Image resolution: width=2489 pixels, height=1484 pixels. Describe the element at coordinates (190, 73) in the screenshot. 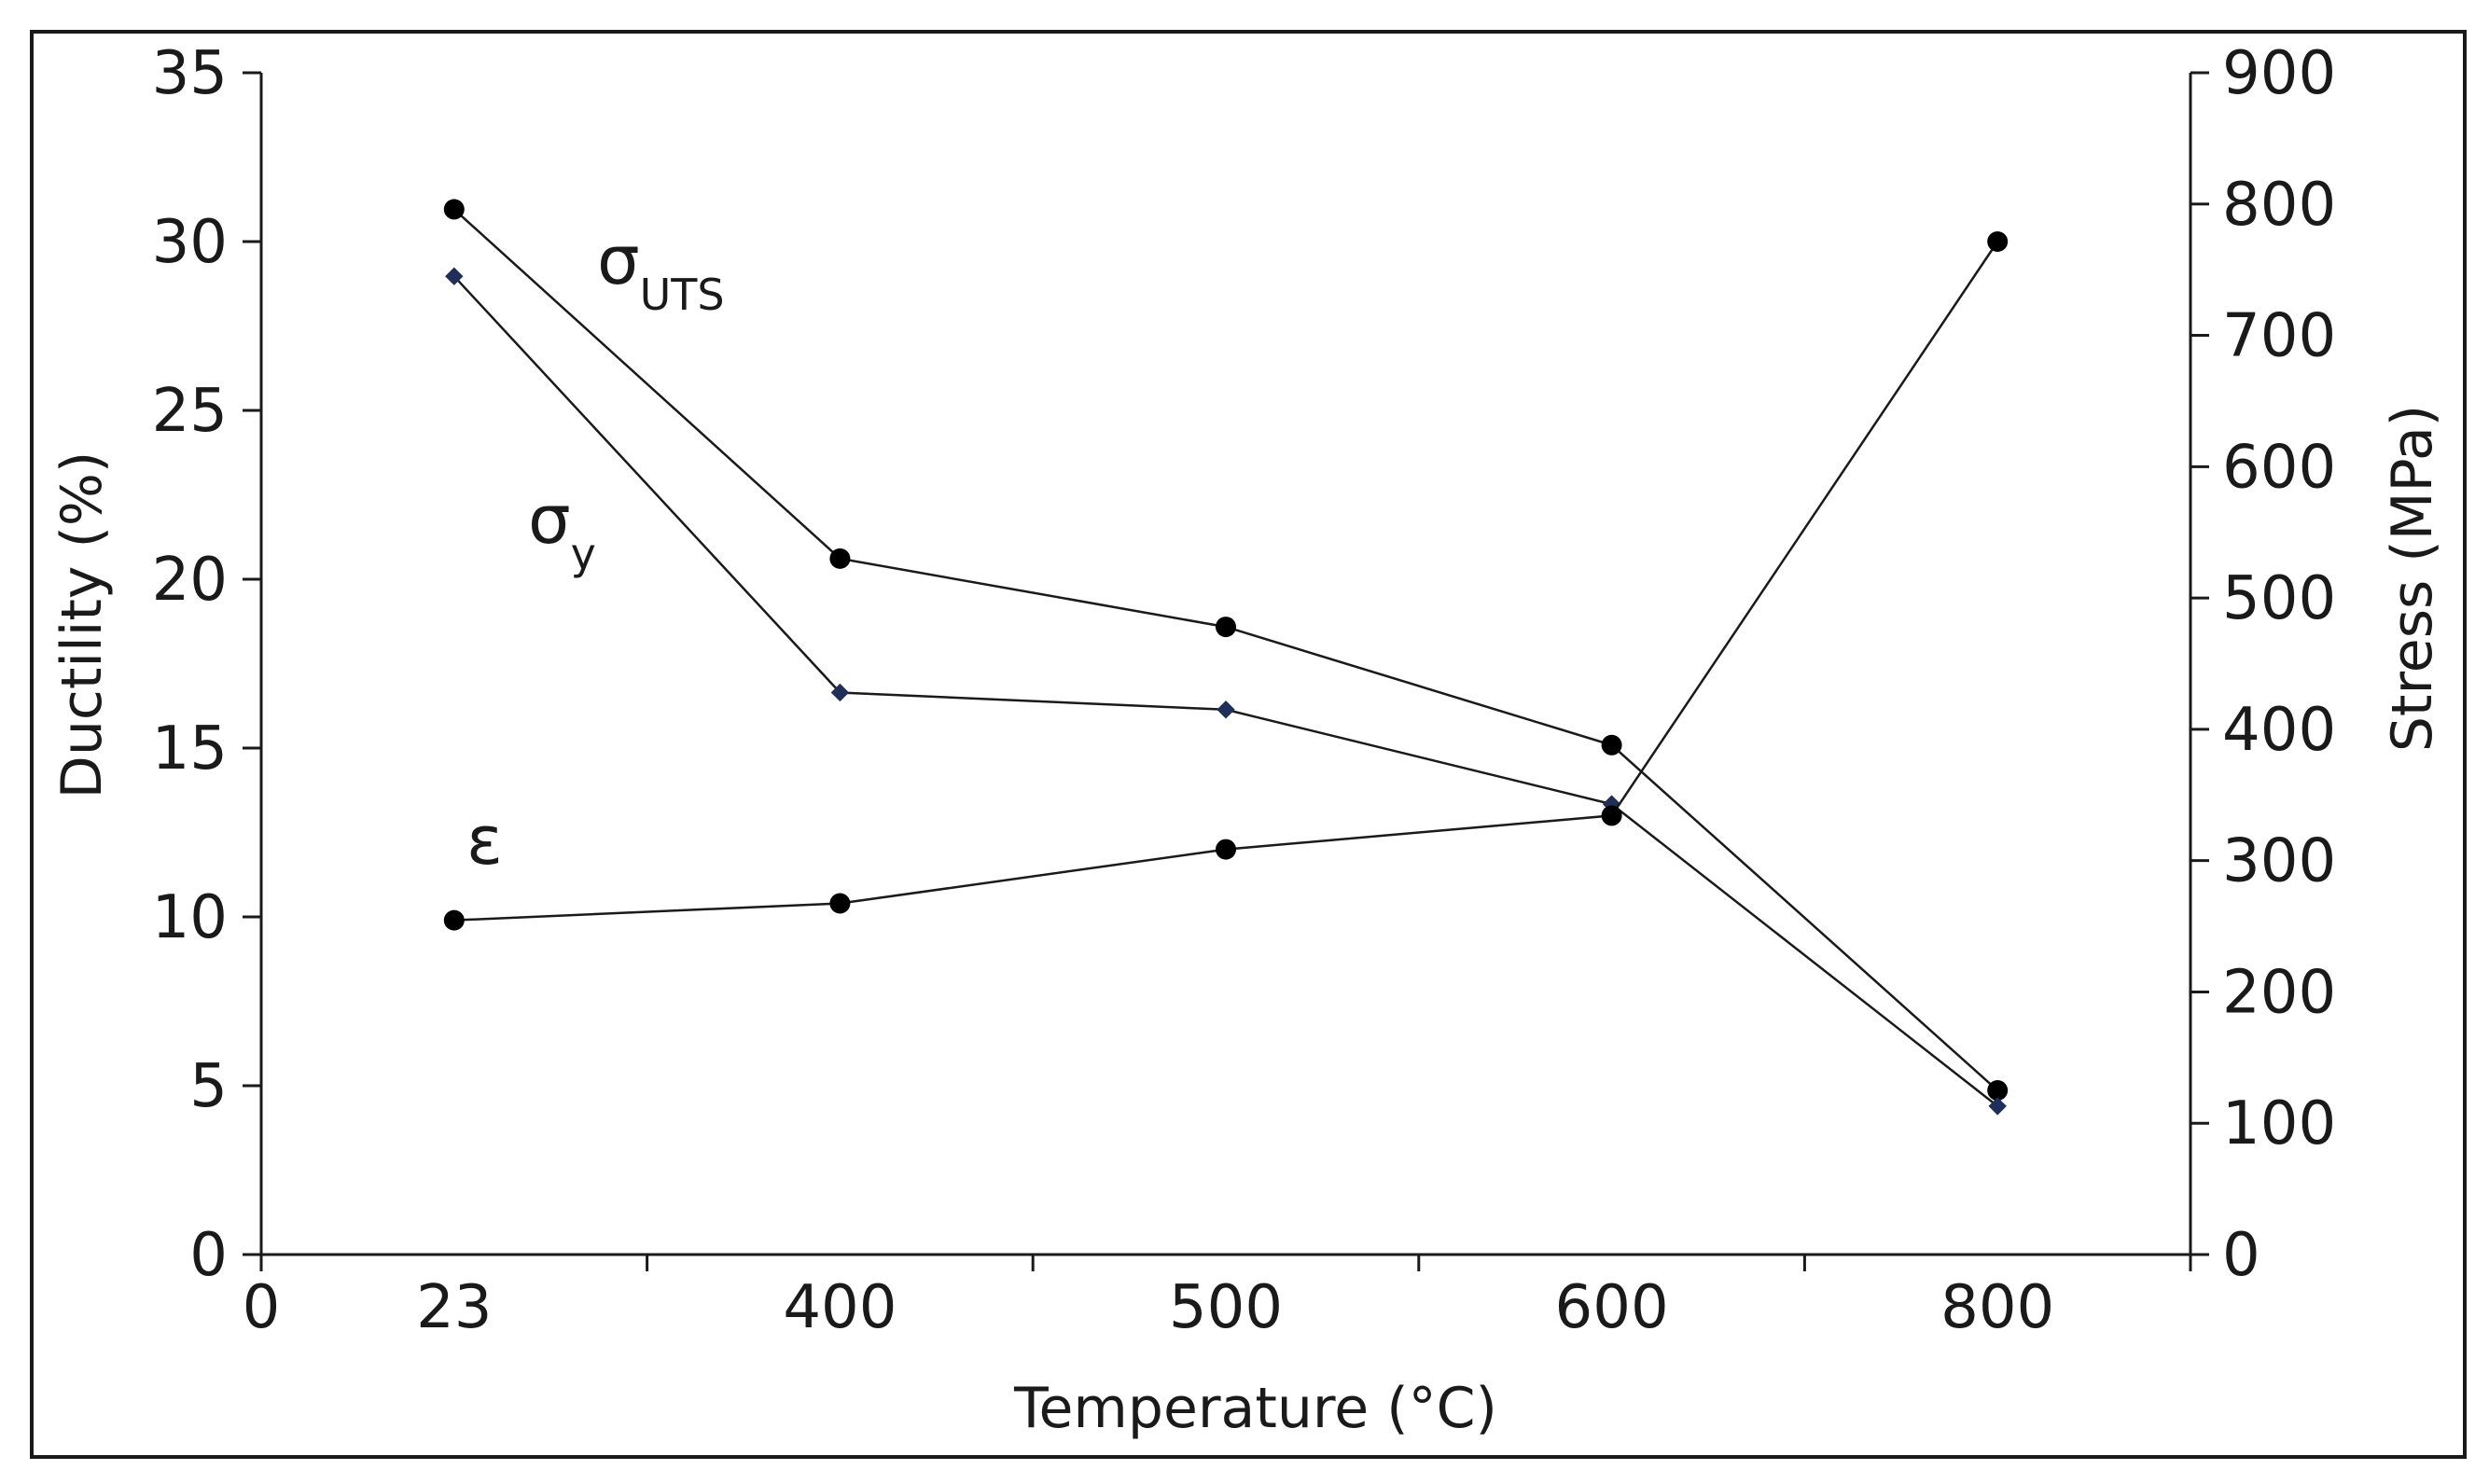

I see `y-left-tick-label: 35` at that location.